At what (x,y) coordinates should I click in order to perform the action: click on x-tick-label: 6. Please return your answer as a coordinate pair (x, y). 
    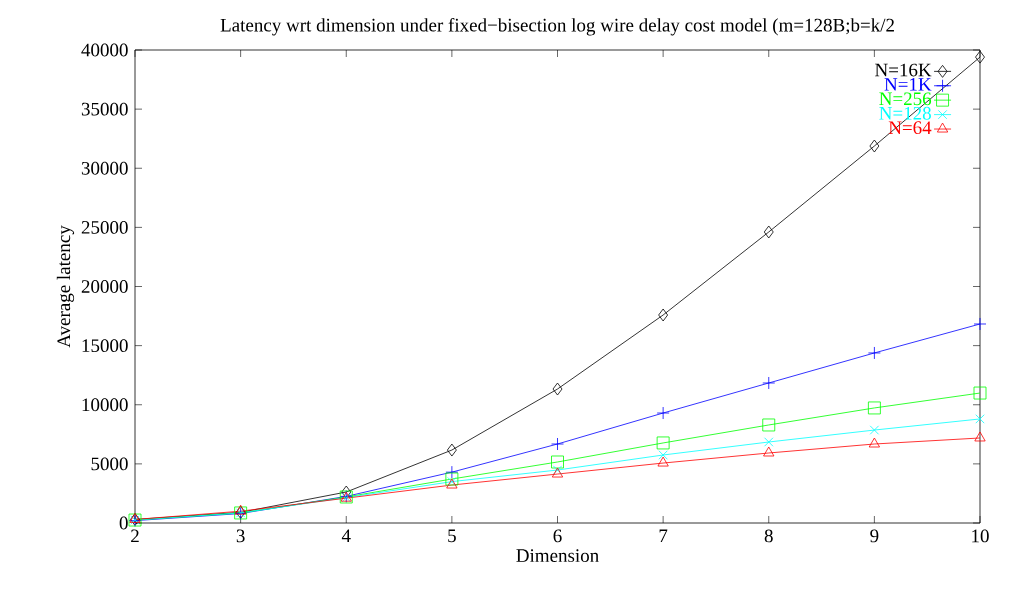
    Looking at the image, I should click on (557, 536).